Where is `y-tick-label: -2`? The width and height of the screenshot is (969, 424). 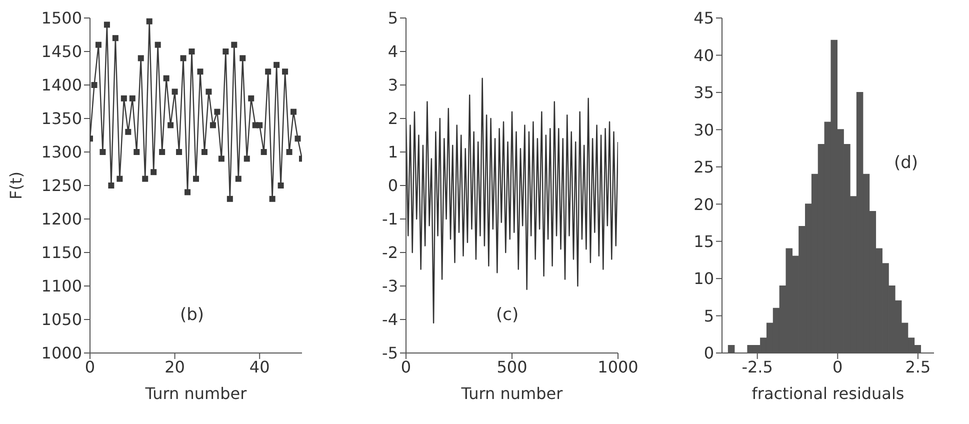 y-tick-label: -2 is located at coordinates (390, 252).